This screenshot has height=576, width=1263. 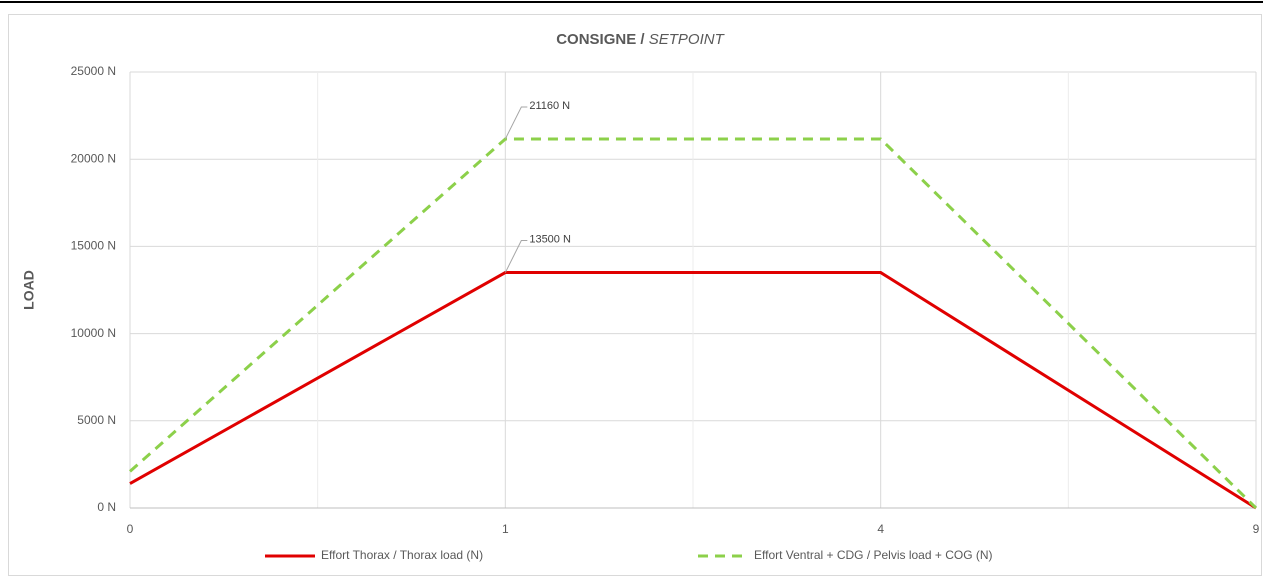 I want to click on legend-label: Effort Thorax / Thorax load (N), so click(x=402, y=555).